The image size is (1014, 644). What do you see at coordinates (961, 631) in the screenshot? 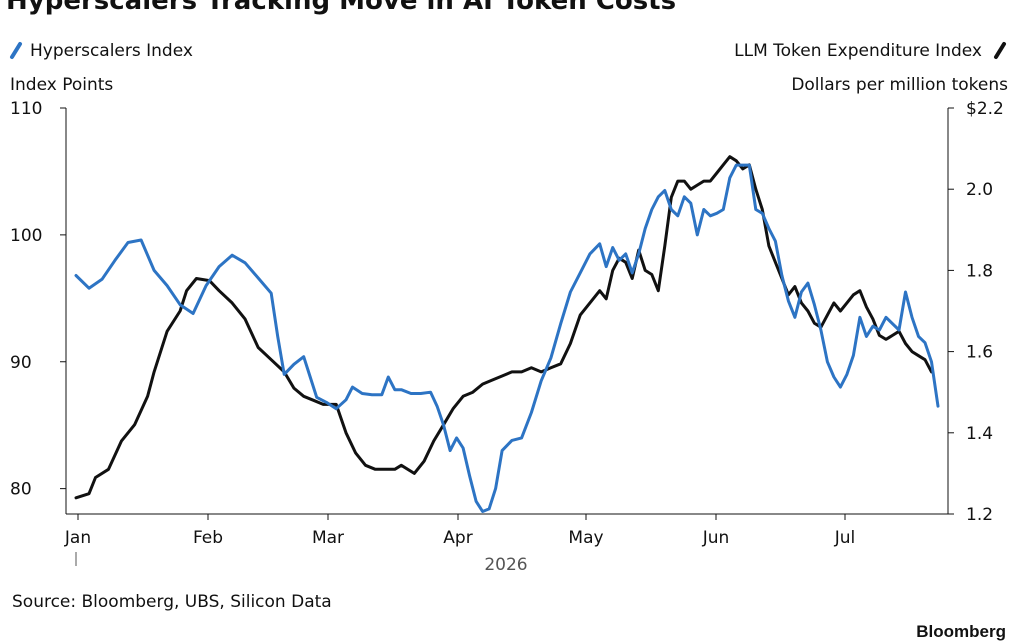
I see `brand-logo: Bloomberg` at bounding box center [961, 631].